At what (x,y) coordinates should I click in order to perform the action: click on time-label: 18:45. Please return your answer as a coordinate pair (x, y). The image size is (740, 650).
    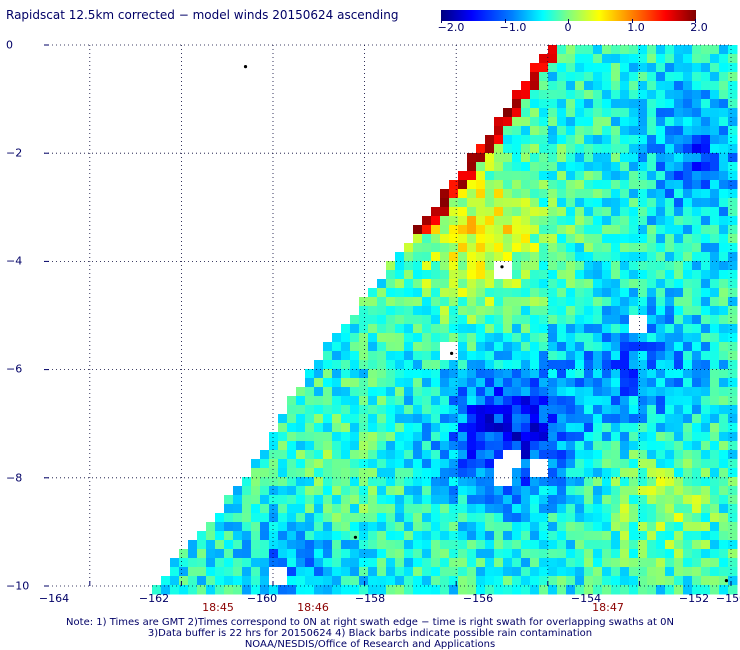
    Looking at the image, I should click on (218, 607).